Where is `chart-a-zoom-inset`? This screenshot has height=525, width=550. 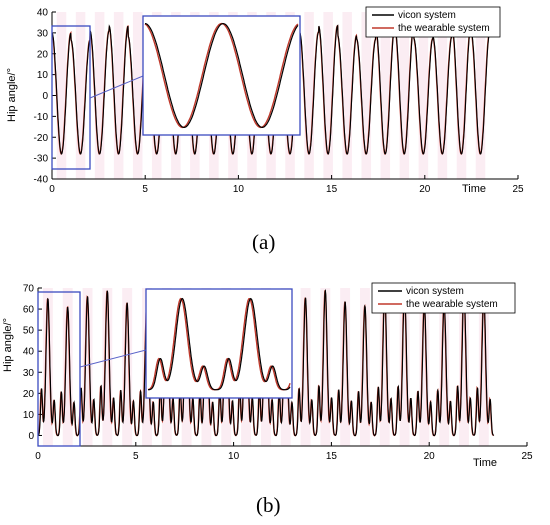 chart-a-zoom-inset is located at coordinates (221, 75).